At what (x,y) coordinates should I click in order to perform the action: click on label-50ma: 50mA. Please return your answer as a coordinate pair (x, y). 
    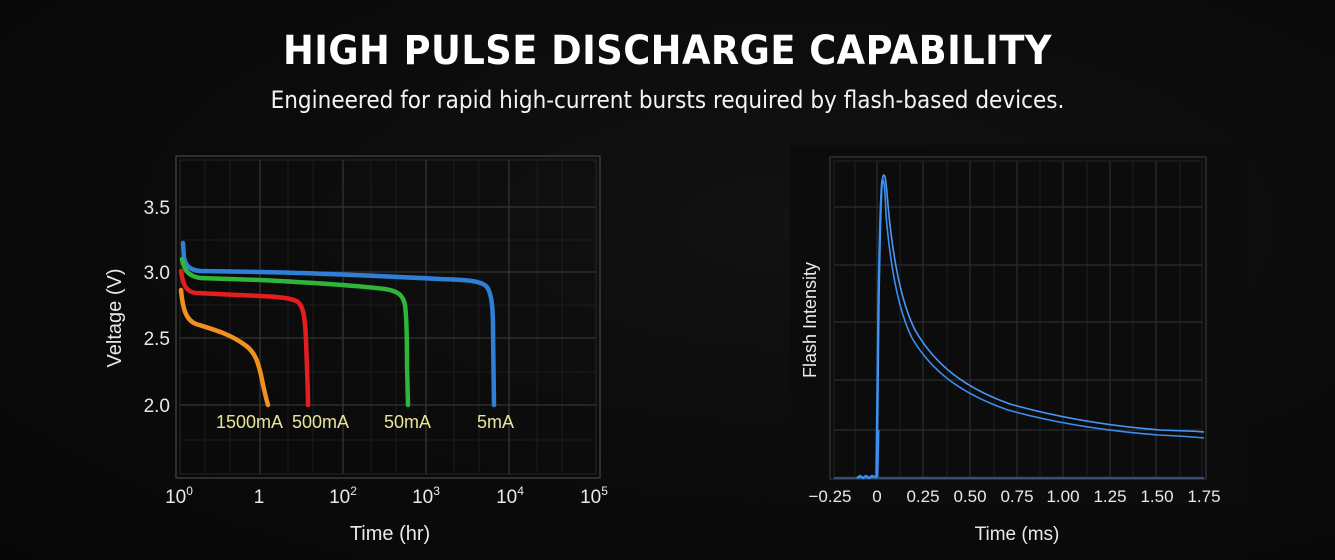
    Looking at the image, I should click on (407, 422).